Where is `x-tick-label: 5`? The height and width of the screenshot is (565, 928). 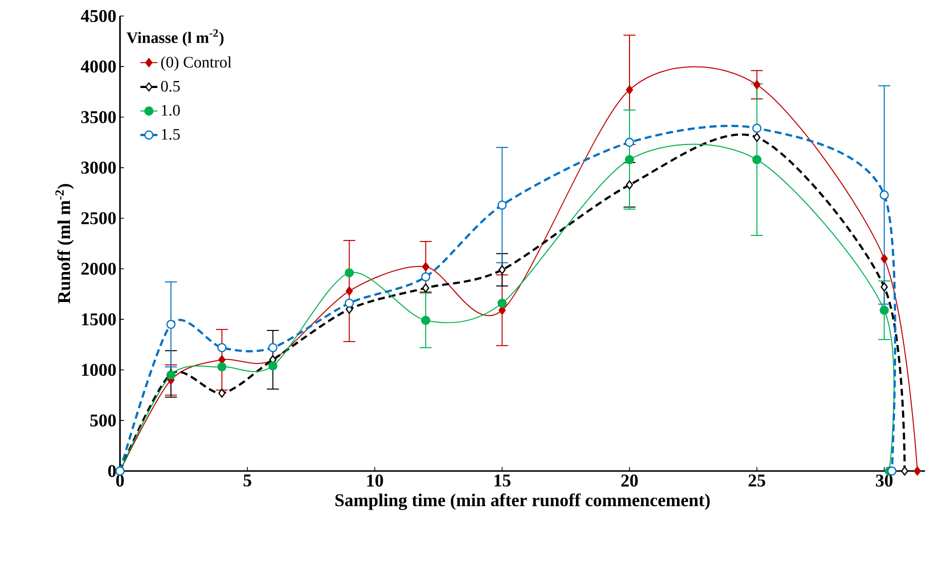
x-tick-label: 5 is located at coordinates (248, 480).